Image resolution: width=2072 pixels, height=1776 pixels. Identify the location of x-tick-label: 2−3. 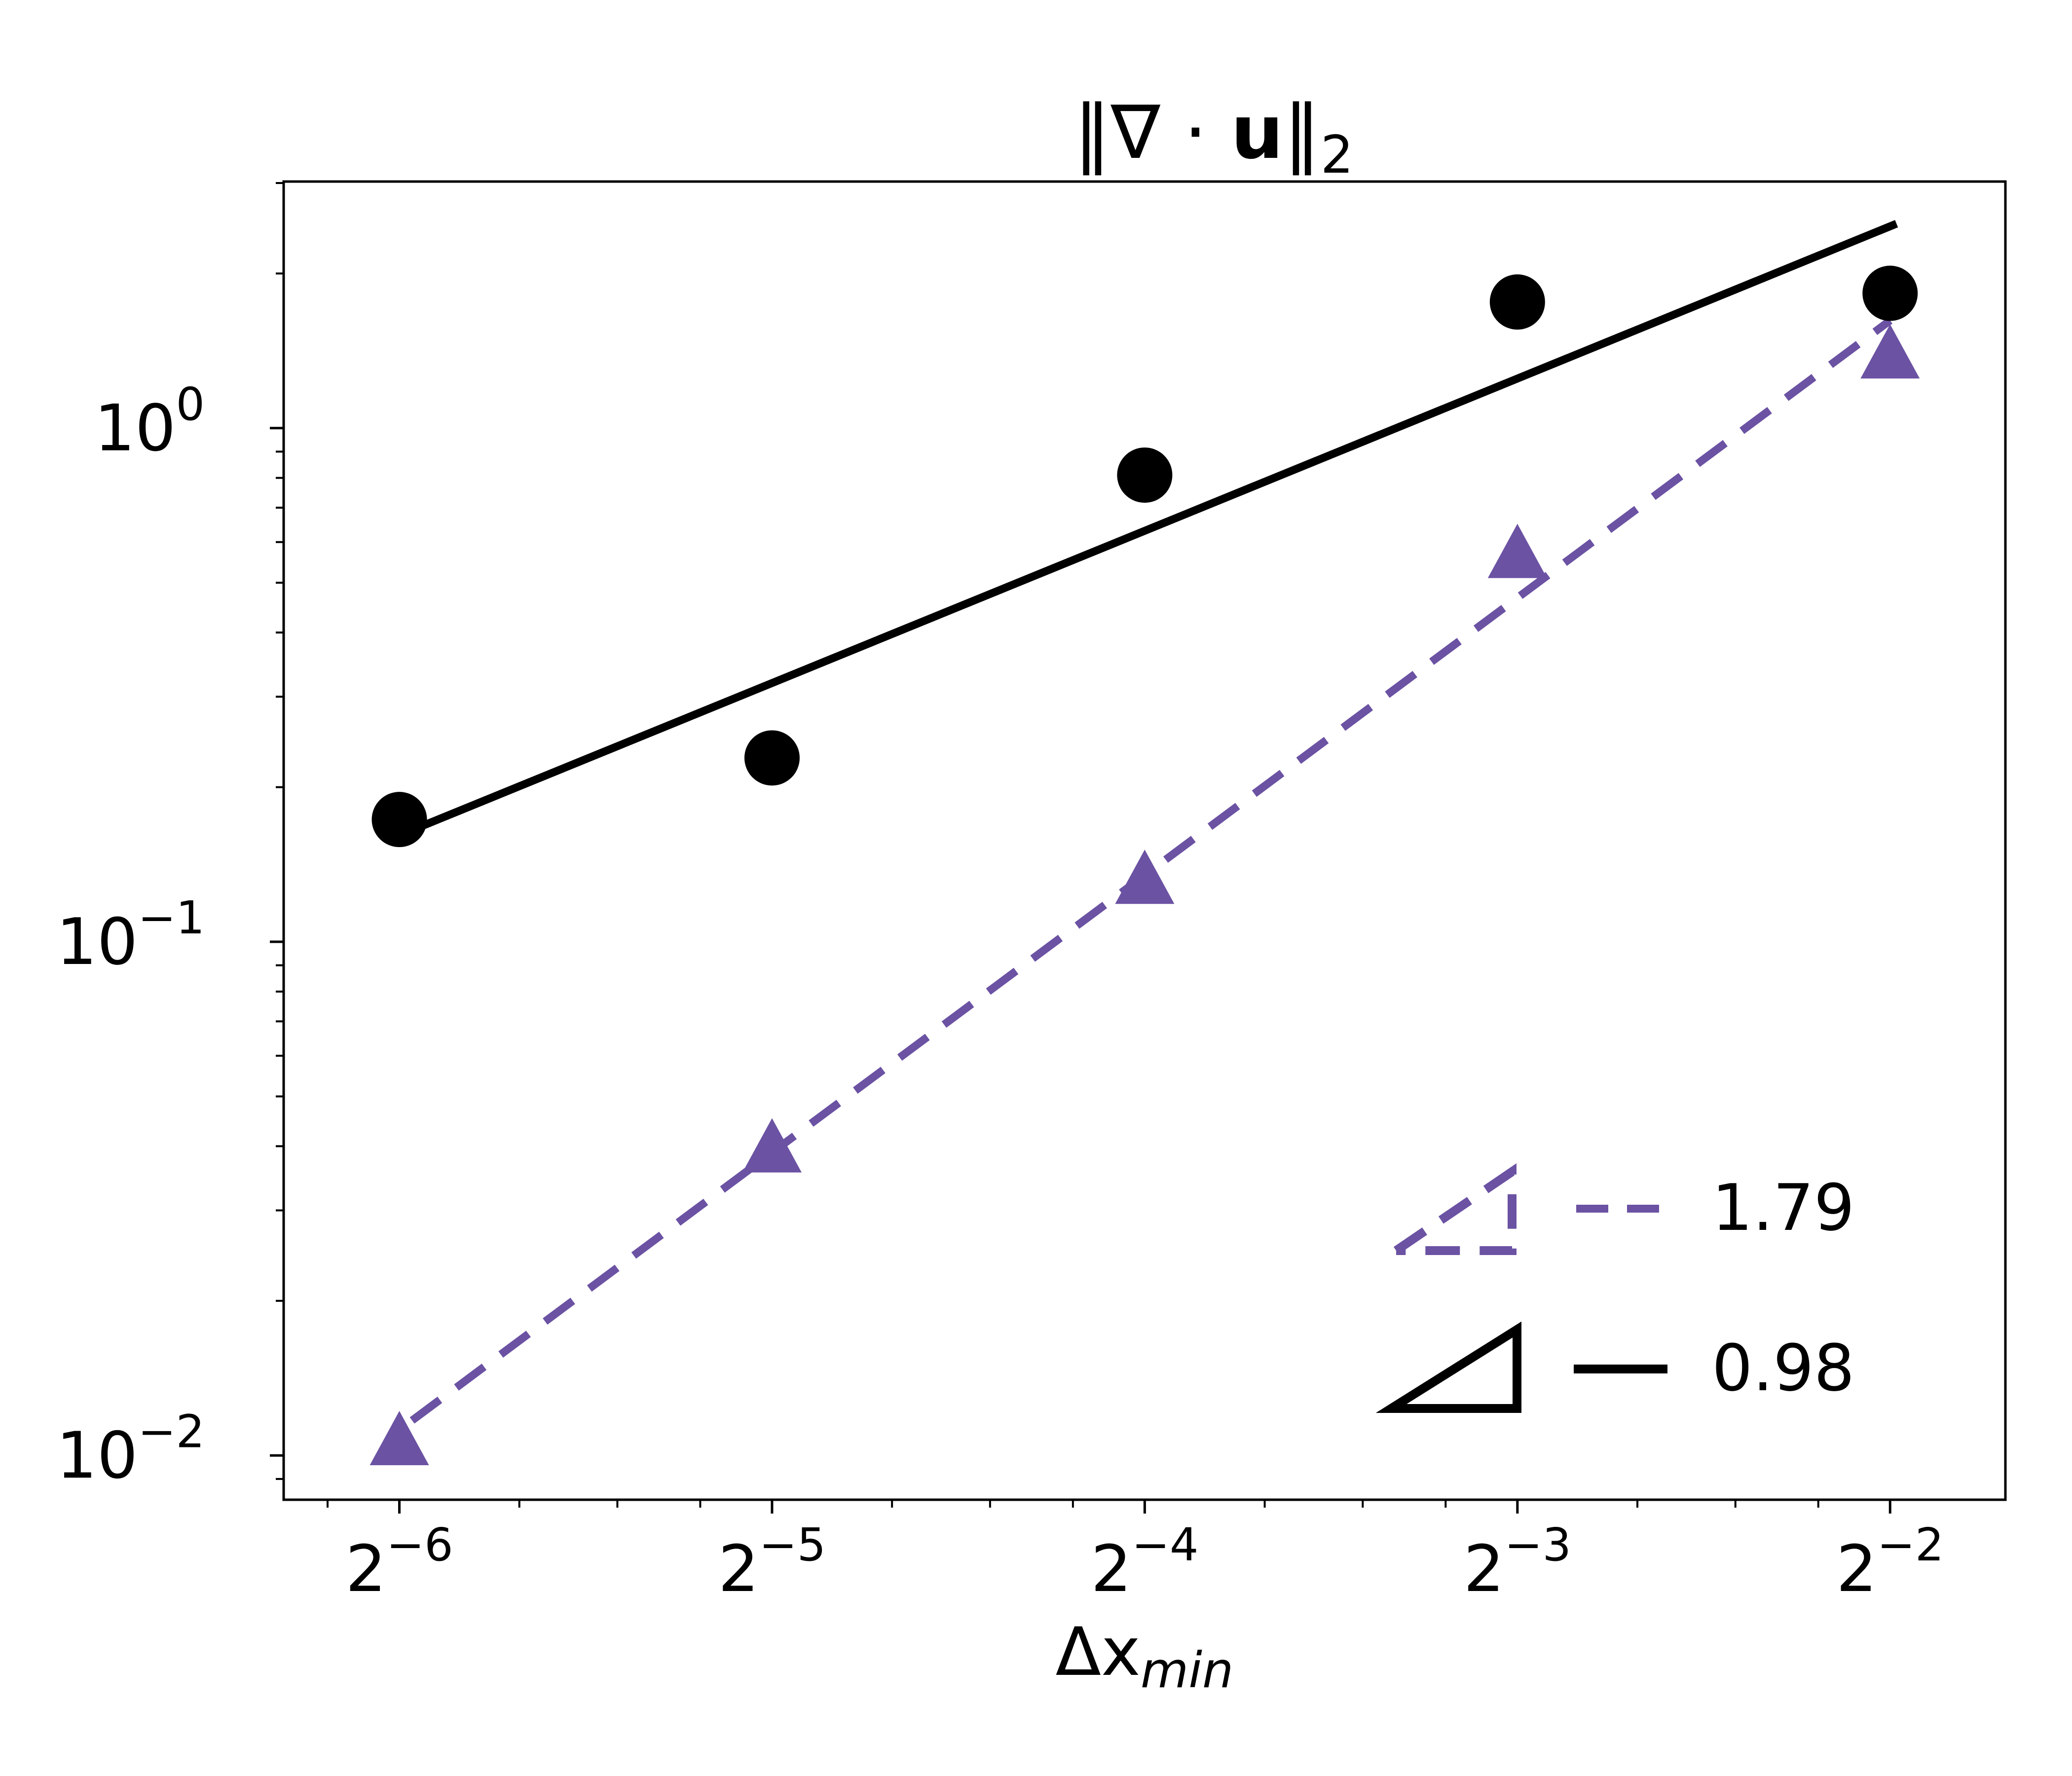
(1518, 1562).